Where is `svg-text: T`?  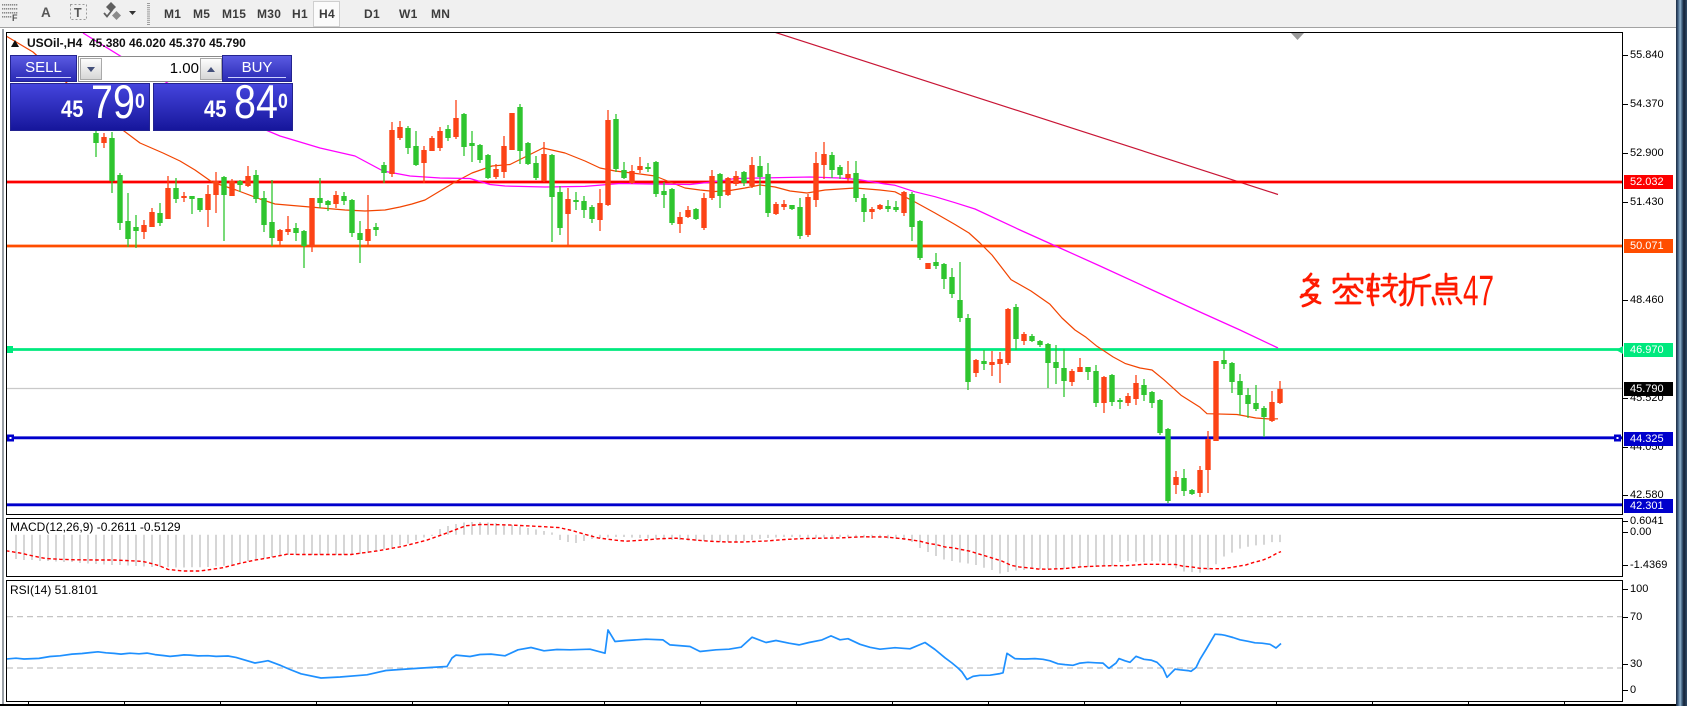
svg-text: T is located at coordinates (78, 13).